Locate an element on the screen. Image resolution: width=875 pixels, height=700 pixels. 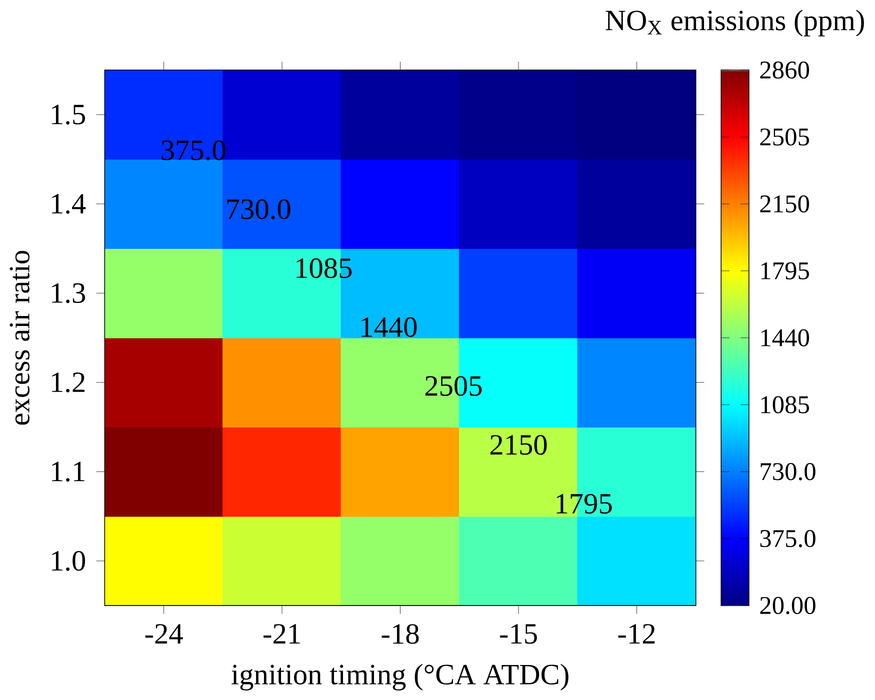
color-bar-label: 2860 is located at coordinates (785, 69).